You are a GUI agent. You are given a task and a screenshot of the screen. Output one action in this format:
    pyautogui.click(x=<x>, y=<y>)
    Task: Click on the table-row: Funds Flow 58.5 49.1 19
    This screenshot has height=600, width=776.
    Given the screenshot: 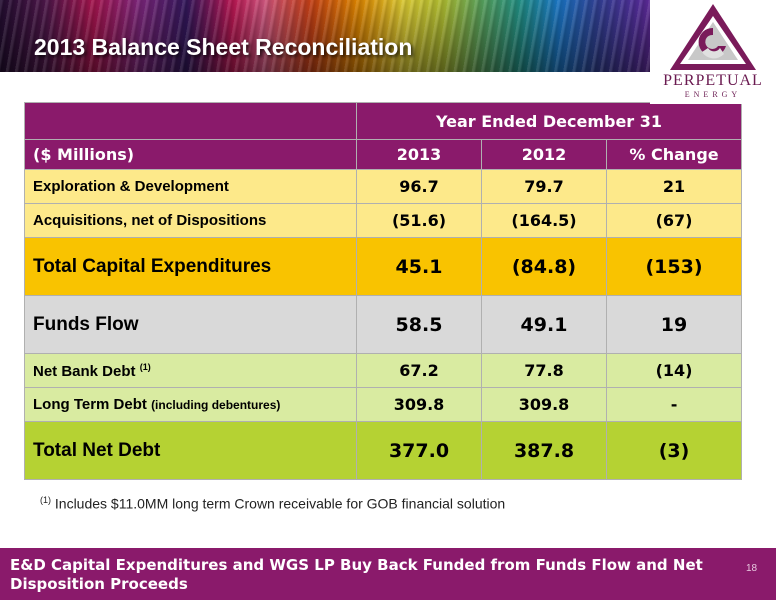 What is the action you would take?
    pyautogui.click(x=383, y=324)
    